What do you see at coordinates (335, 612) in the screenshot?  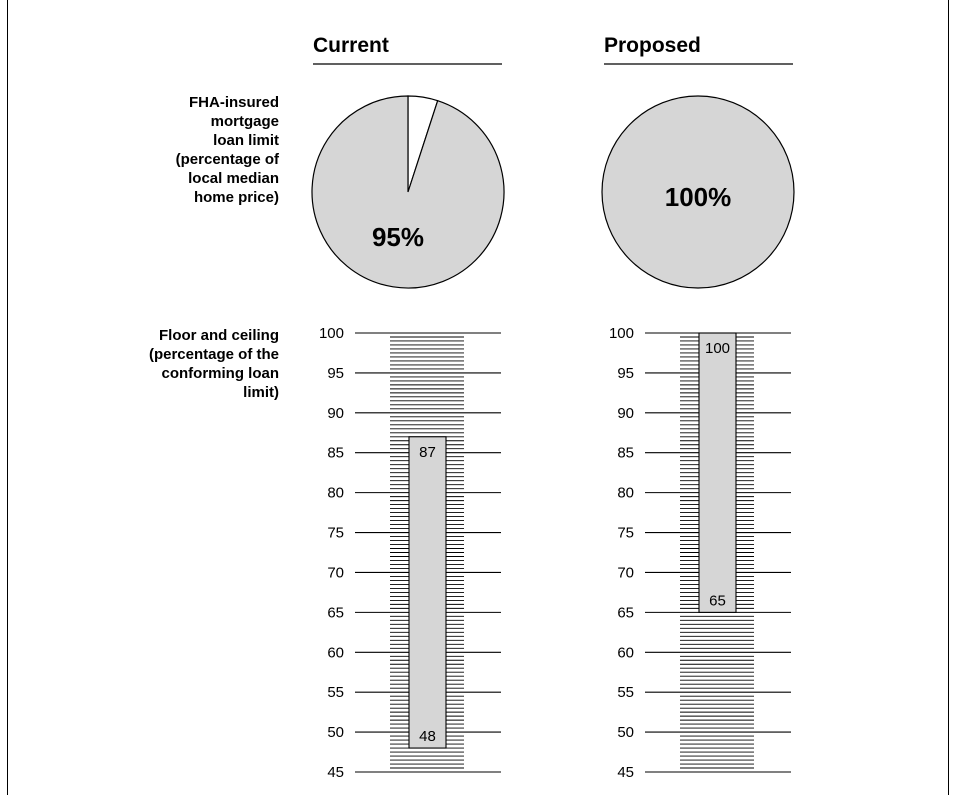 I see `scale-current-tick-label: 65` at bounding box center [335, 612].